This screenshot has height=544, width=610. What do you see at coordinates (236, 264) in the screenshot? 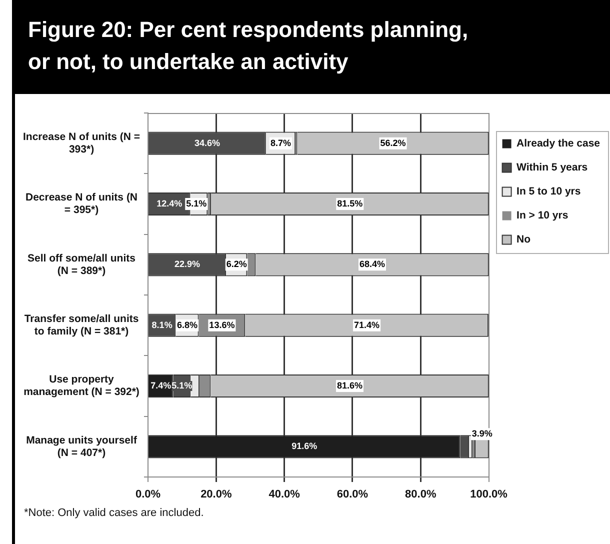
I see `data-label: 6.2%` at bounding box center [236, 264].